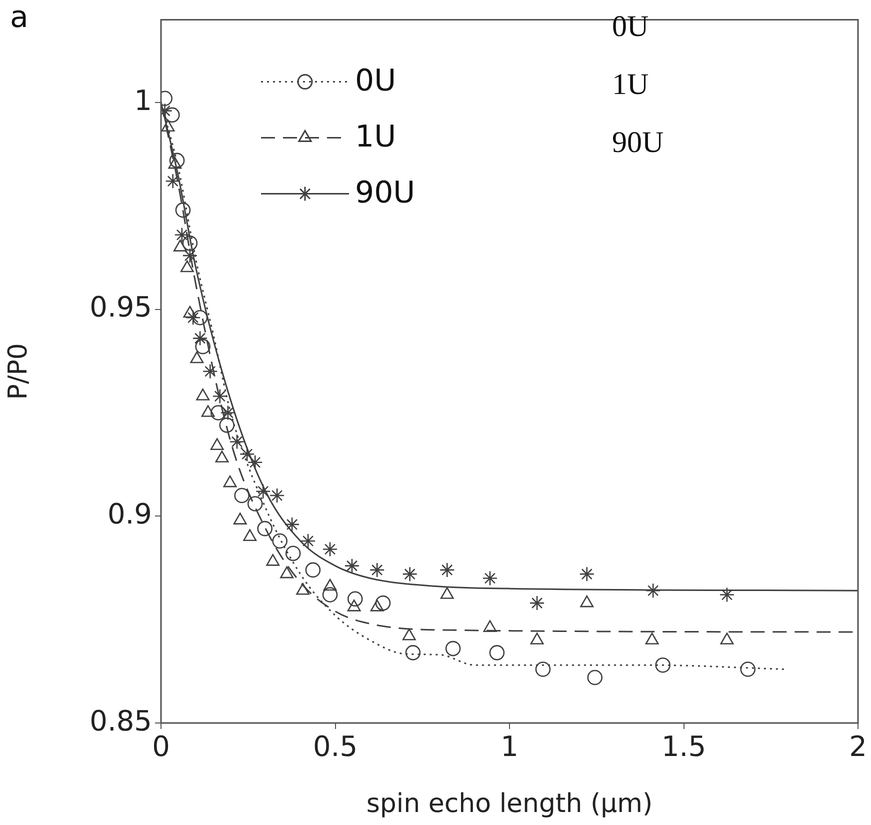  Describe the element at coordinates (143, 100) in the screenshot. I see `y-tick-label: 1` at that location.